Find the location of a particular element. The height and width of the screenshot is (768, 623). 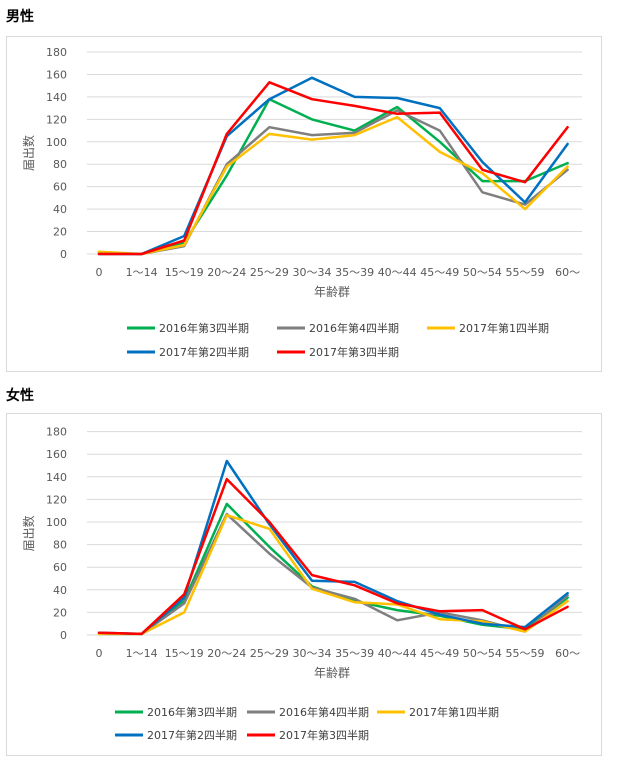

female-x-tick-label: 1～14 is located at coordinates (142, 653).